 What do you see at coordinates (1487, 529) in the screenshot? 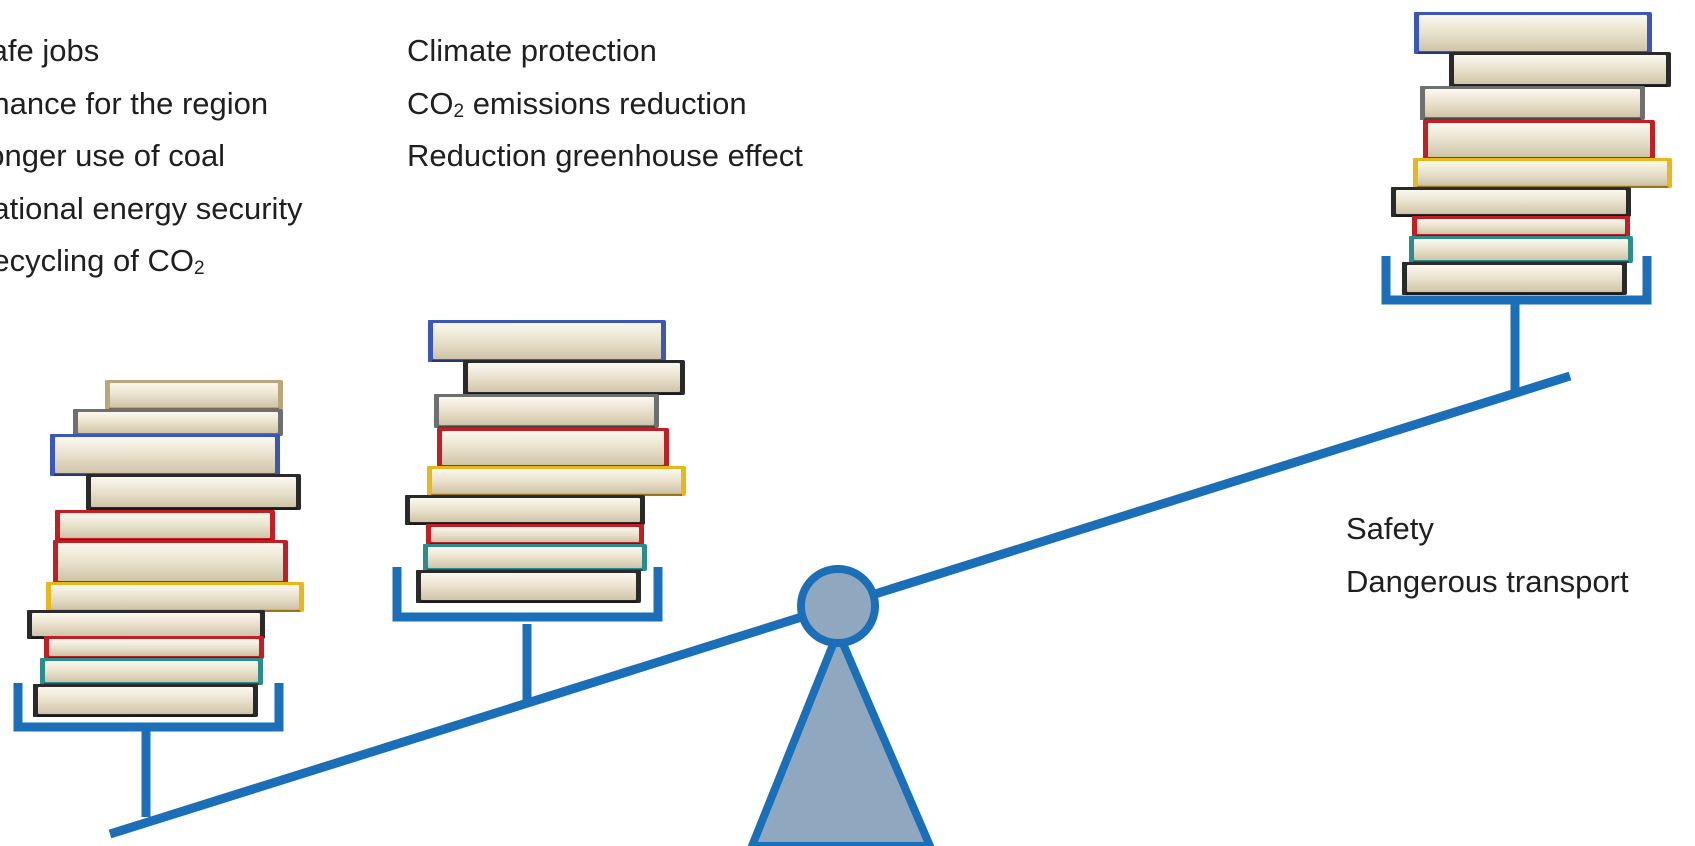
I see `argument-line: Safety` at bounding box center [1487, 529].